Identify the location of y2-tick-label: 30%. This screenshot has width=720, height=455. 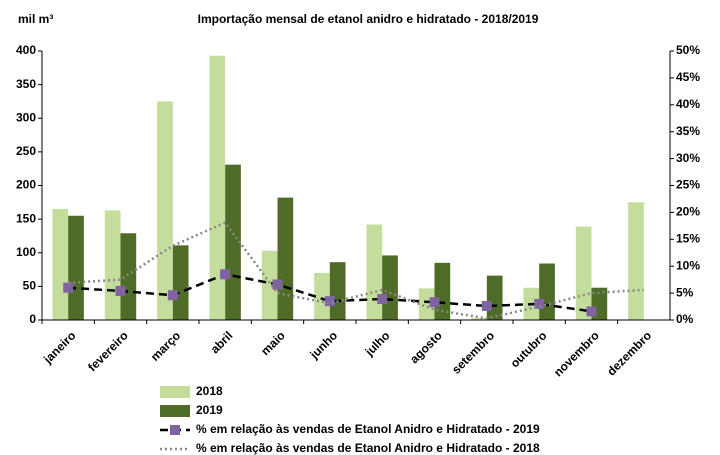
(688, 158).